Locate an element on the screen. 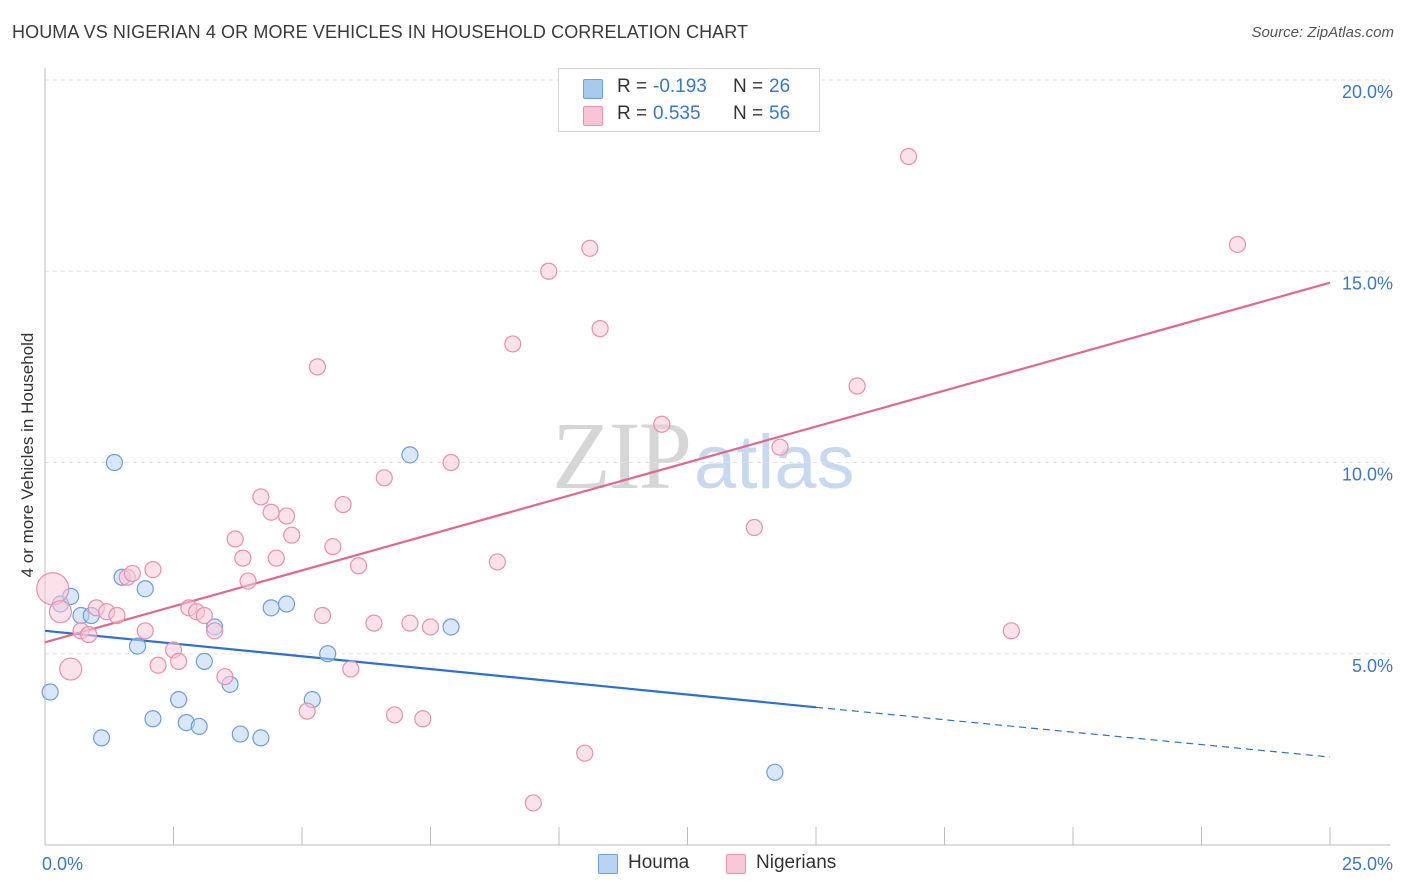 The height and width of the screenshot is (892, 1406). nigerians-legend-label: Nigerians is located at coordinates (796, 862).